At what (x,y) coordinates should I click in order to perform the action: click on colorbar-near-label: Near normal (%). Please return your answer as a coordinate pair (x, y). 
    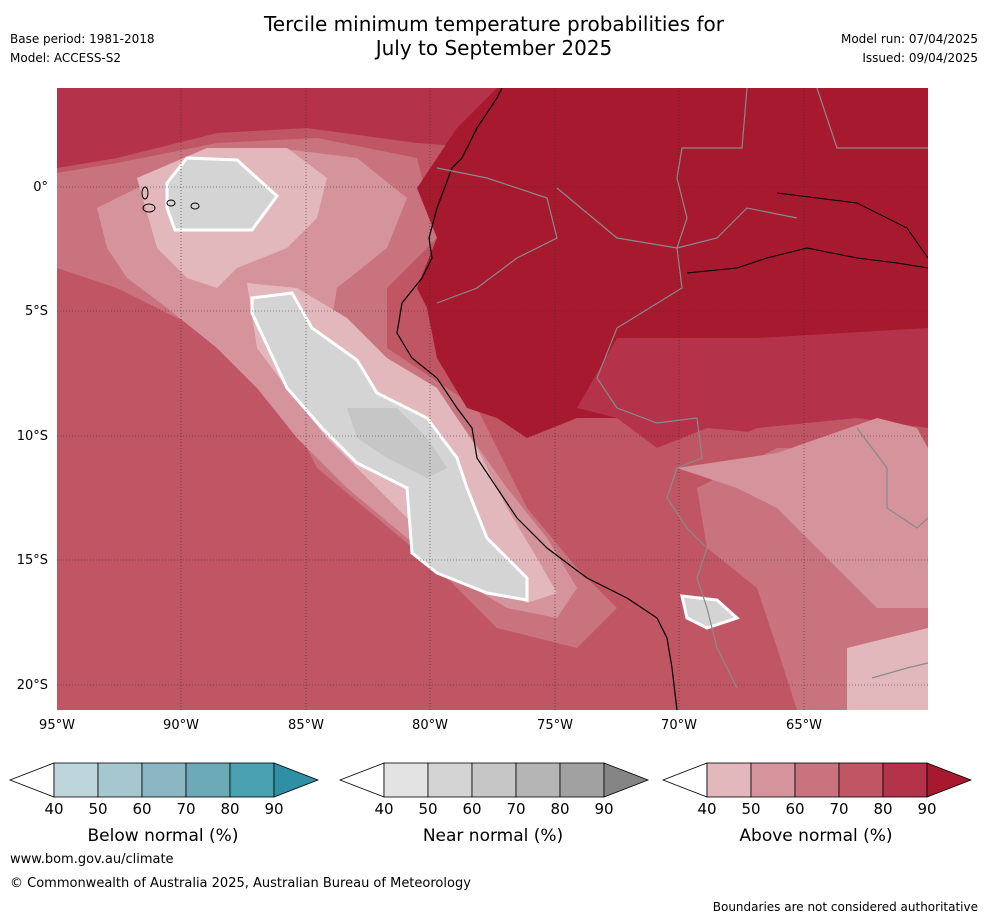
    Looking at the image, I should click on (493, 836).